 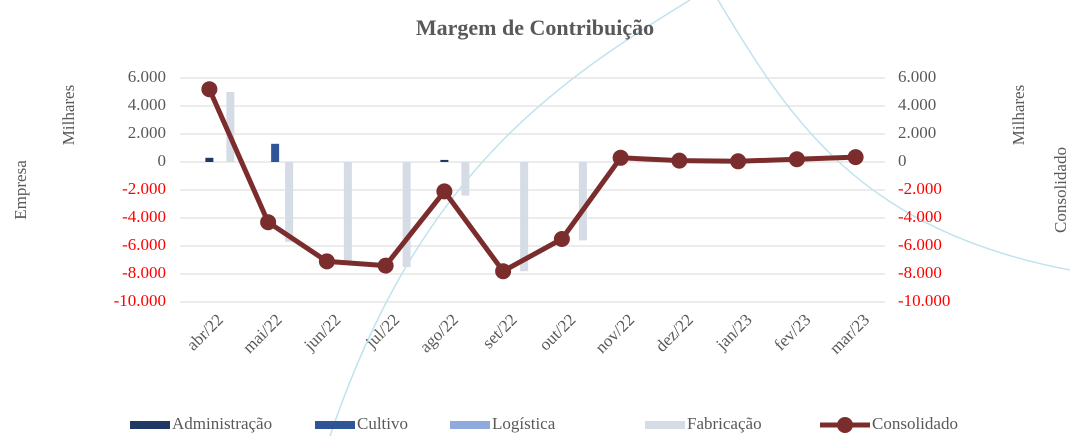 I want to click on x-tick-label: ago/22, so click(x=439, y=333).